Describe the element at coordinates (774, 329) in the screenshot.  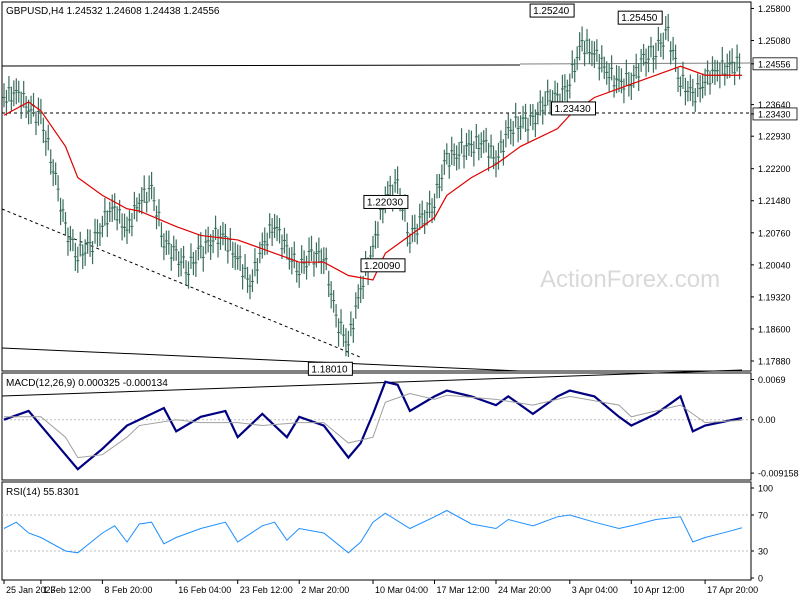
I see `y-tick-label: 1.18600` at that location.